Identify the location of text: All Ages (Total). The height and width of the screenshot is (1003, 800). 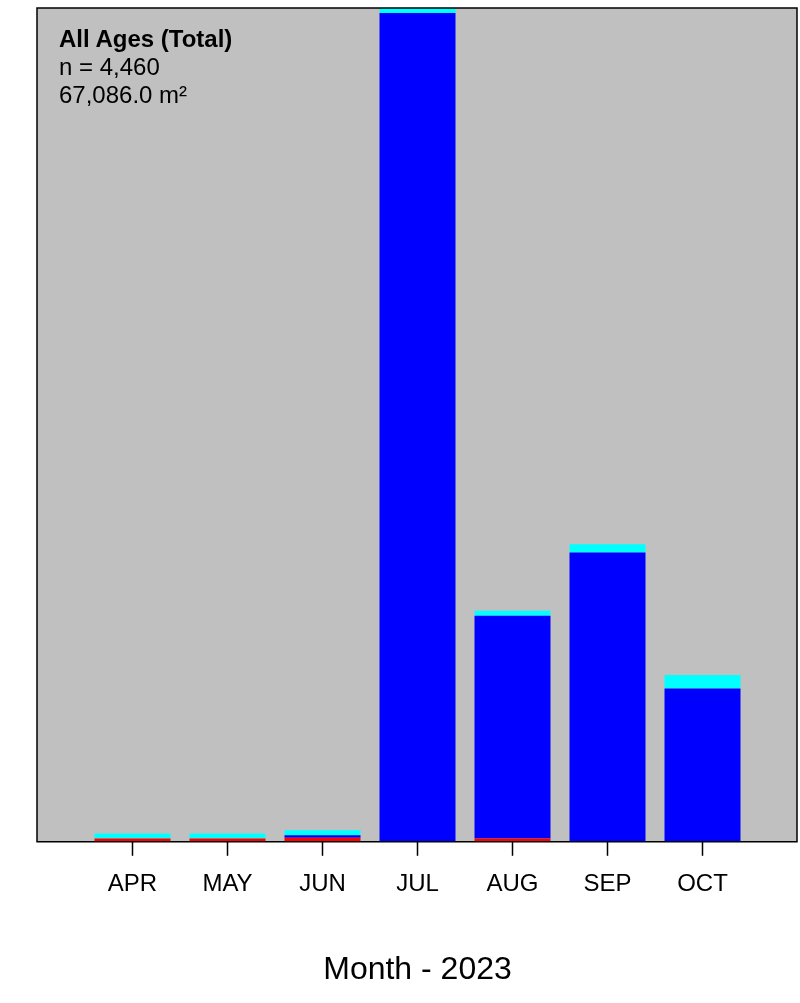
(146, 38).